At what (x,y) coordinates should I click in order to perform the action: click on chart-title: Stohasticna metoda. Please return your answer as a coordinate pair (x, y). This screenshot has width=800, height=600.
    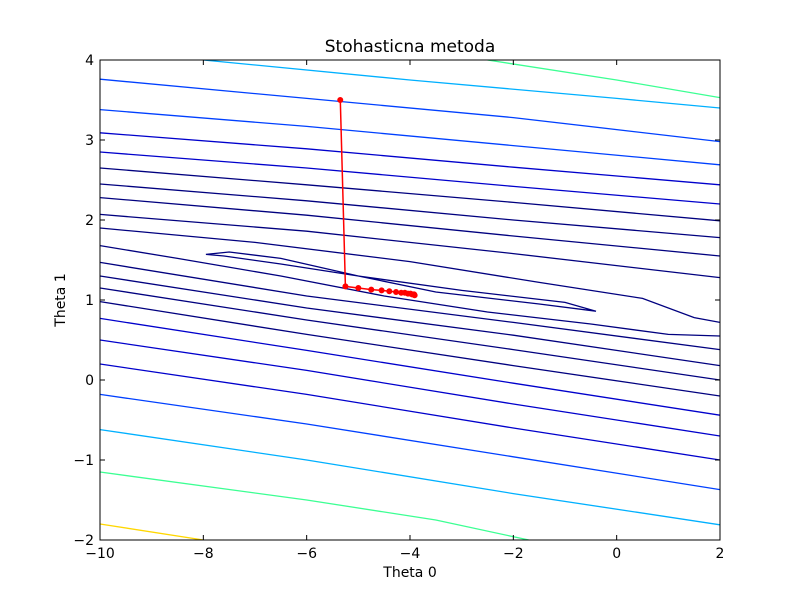
    Looking at the image, I should click on (410, 47).